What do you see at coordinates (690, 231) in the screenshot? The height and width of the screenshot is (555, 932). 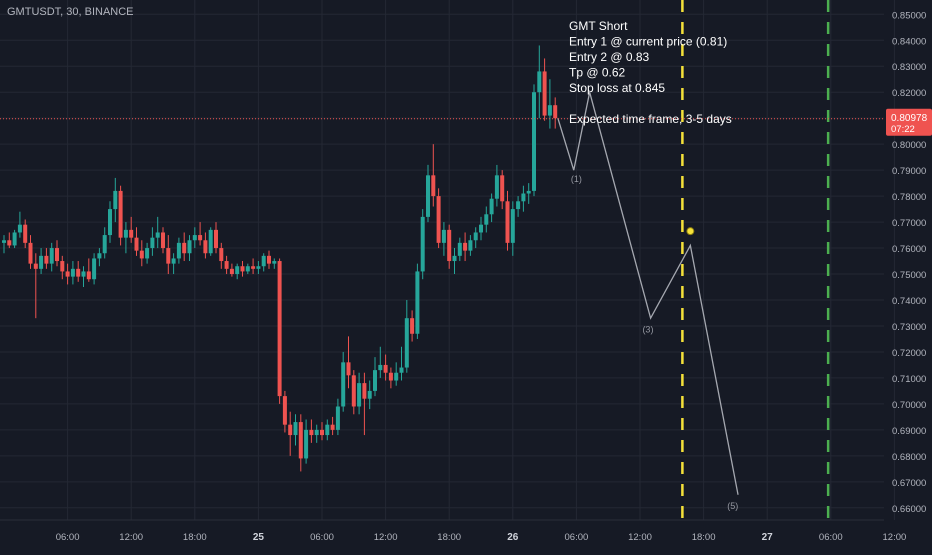 I see `wave-label-4-marker` at bounding box center [690, 231].